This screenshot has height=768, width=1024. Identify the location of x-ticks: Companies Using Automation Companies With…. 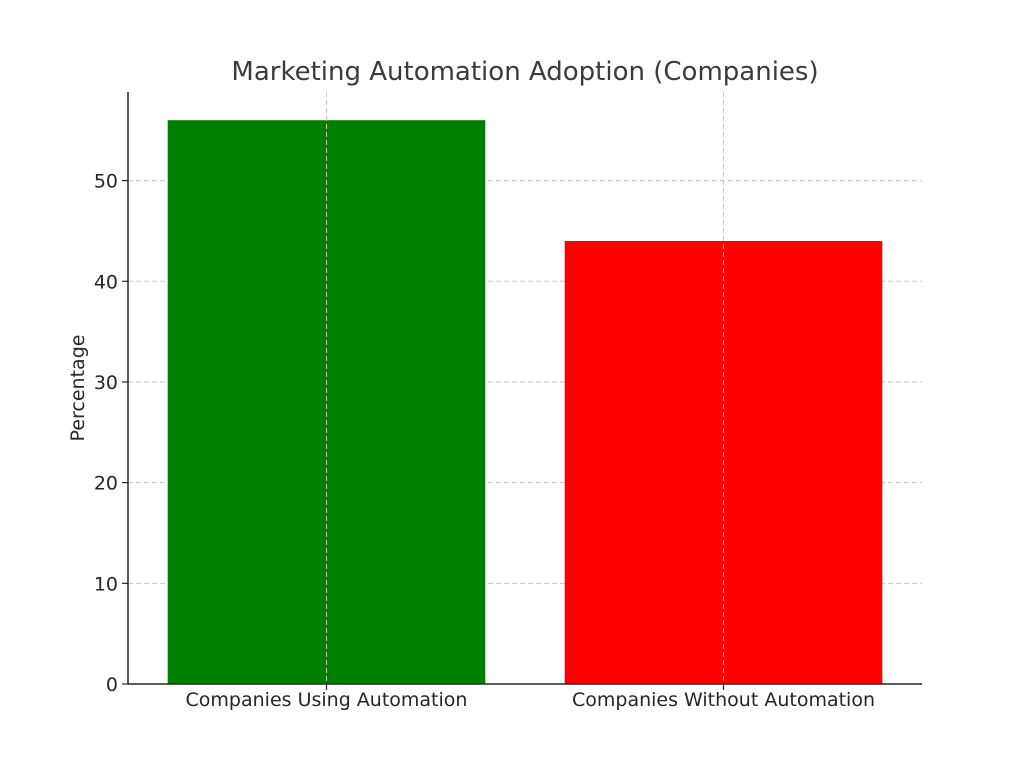
(530, 697).